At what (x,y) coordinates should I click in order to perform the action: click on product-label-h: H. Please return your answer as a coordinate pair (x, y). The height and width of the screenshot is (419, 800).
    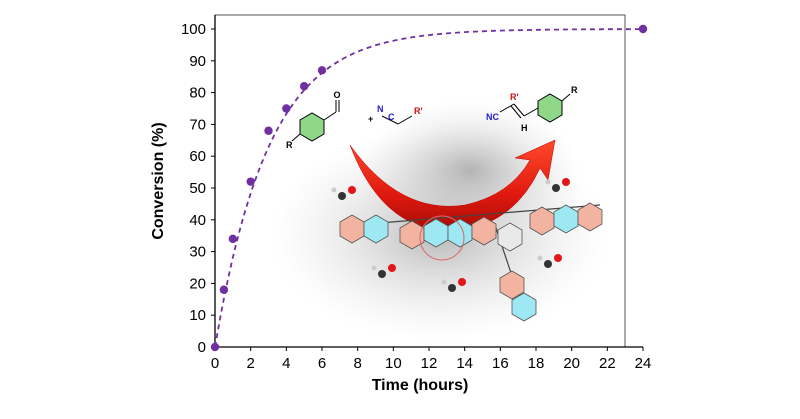
    Looking at the image, I should click on (524, 128).